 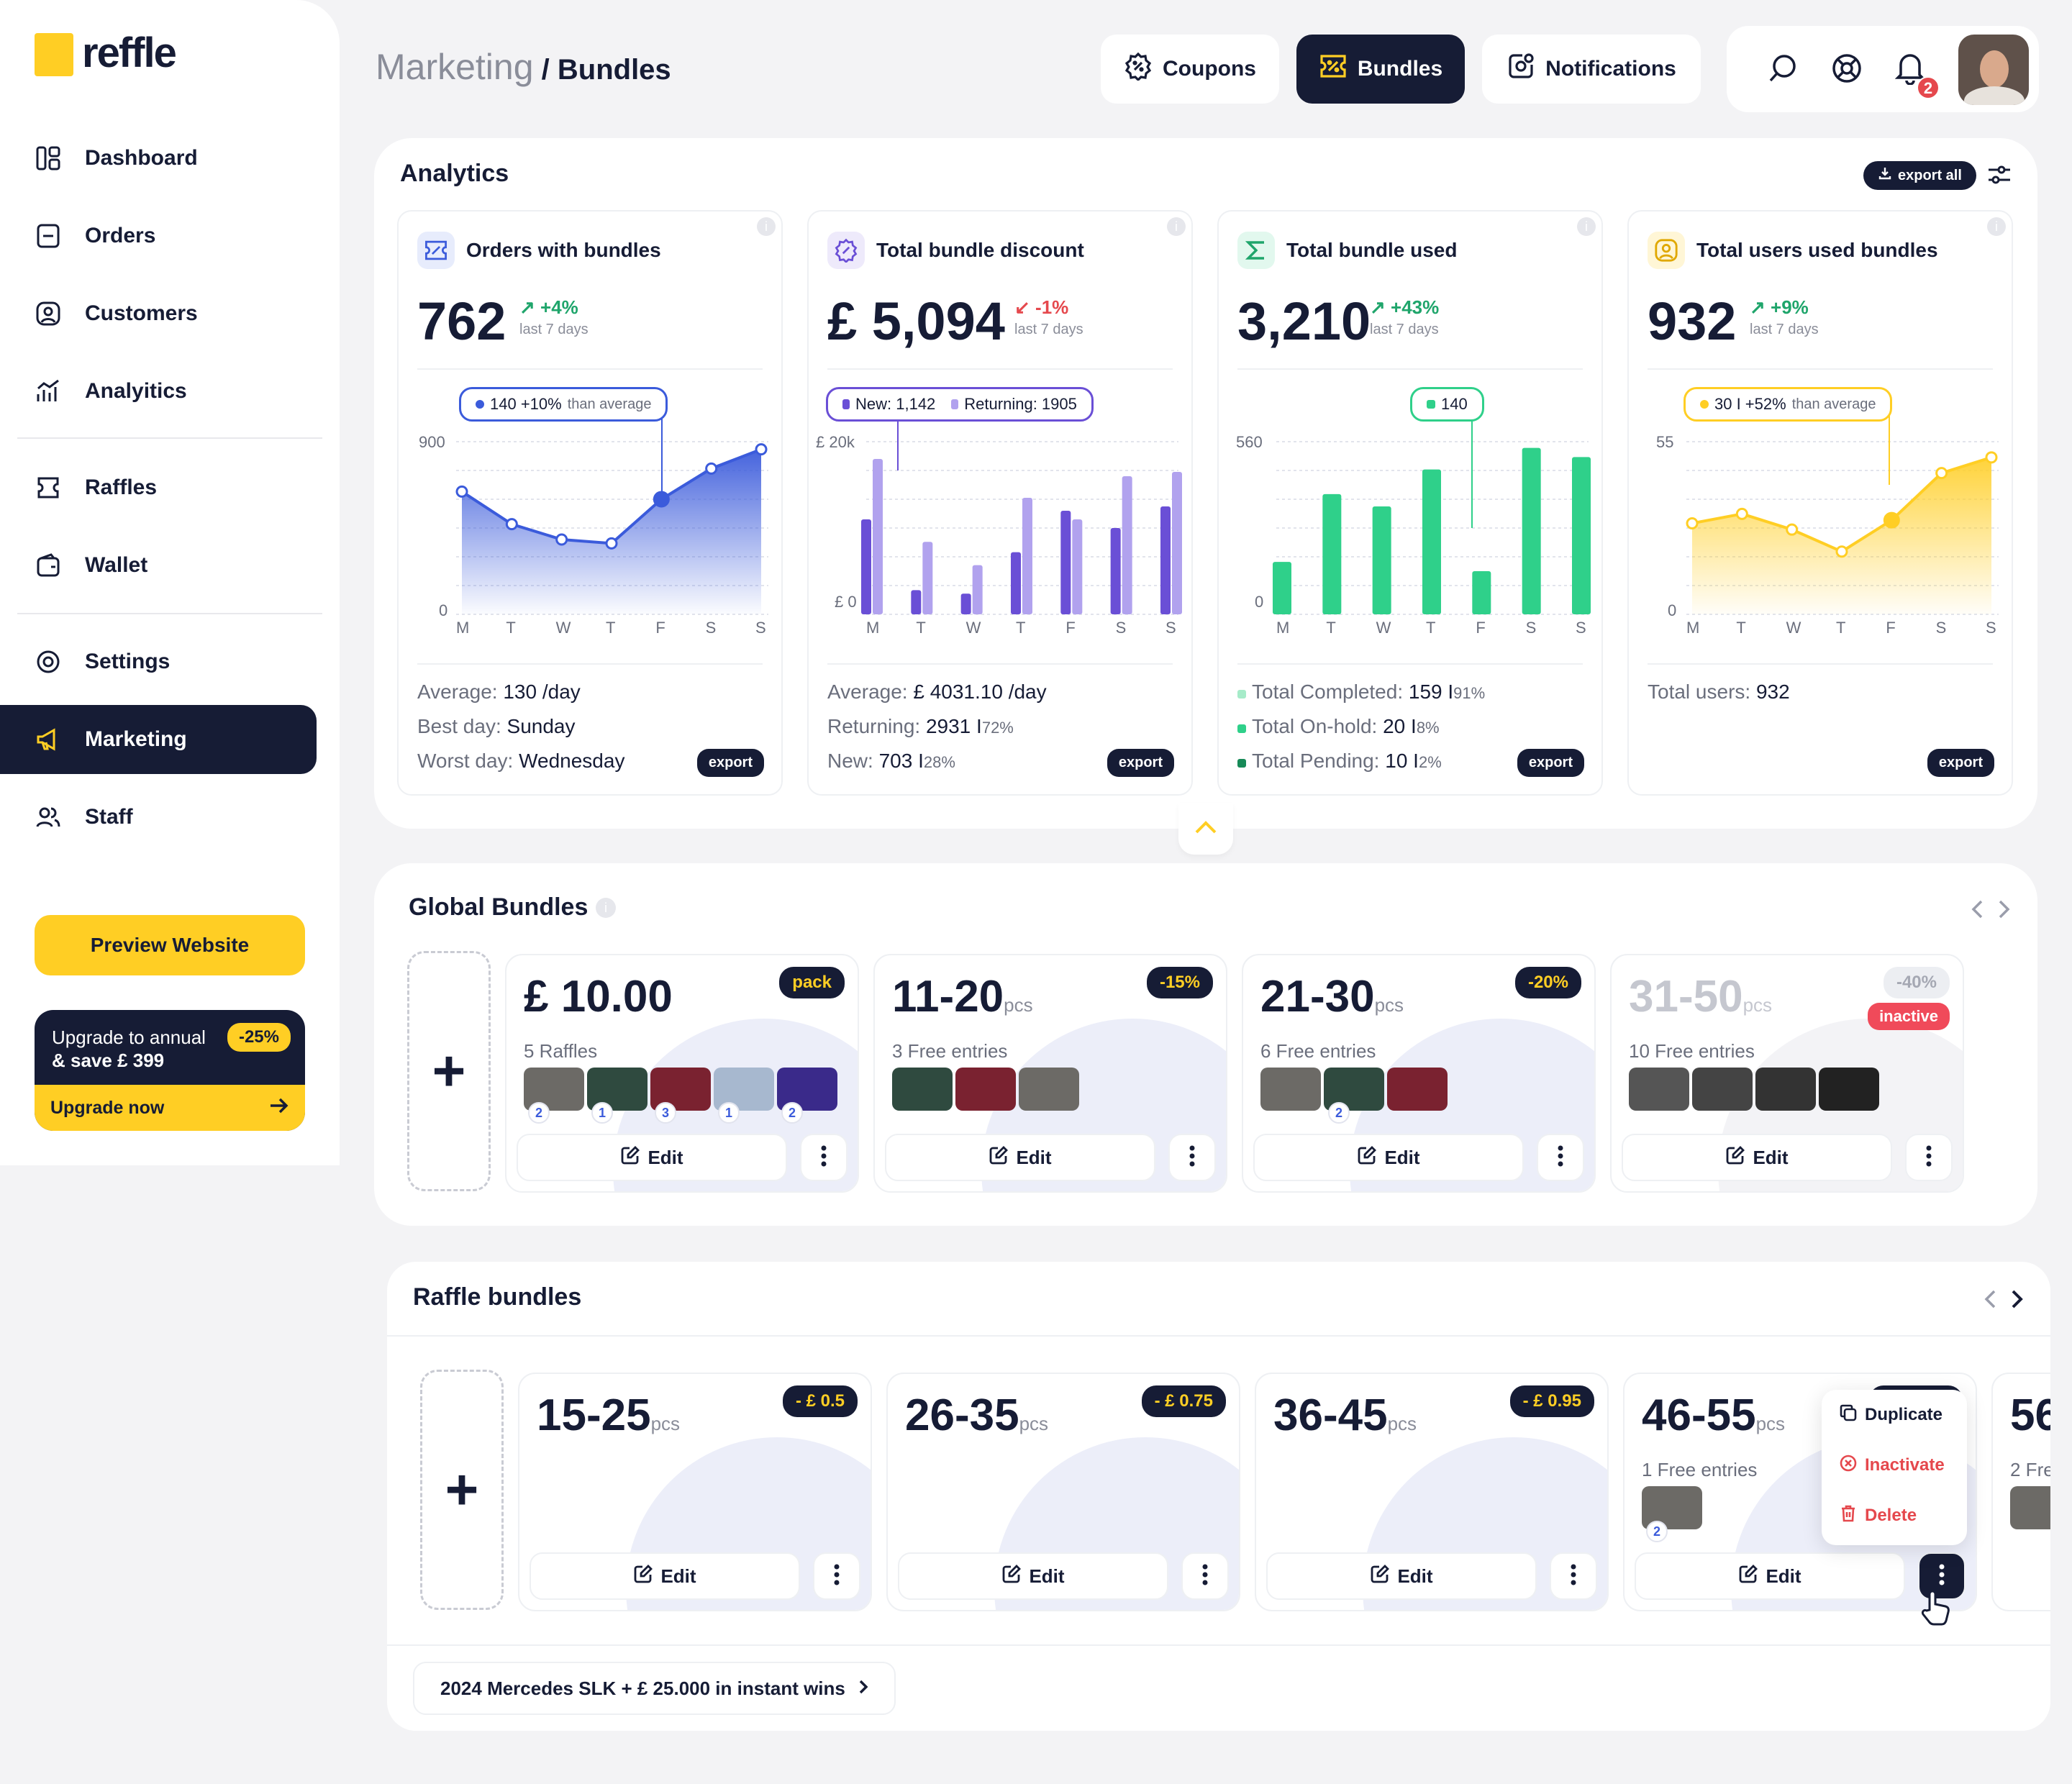 What do you see at coordinates (170, 817) in the screenshot?
I see `sidebar-item-staff: Staff` at bounding box center [170, 817].